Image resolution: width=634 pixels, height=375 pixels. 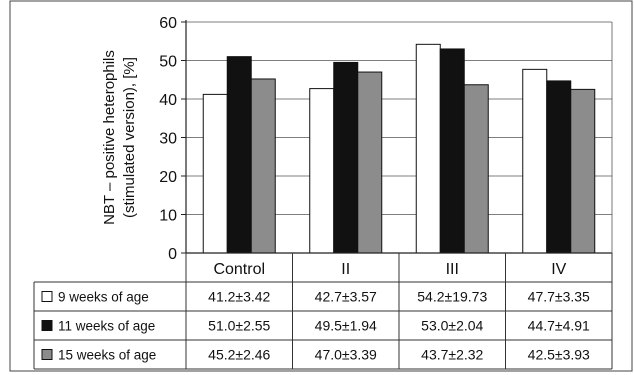 What do you see at coordinates (168, 177) in the screenshot?
I see `y-tick-label: 20` at bounding box center [168, 177].